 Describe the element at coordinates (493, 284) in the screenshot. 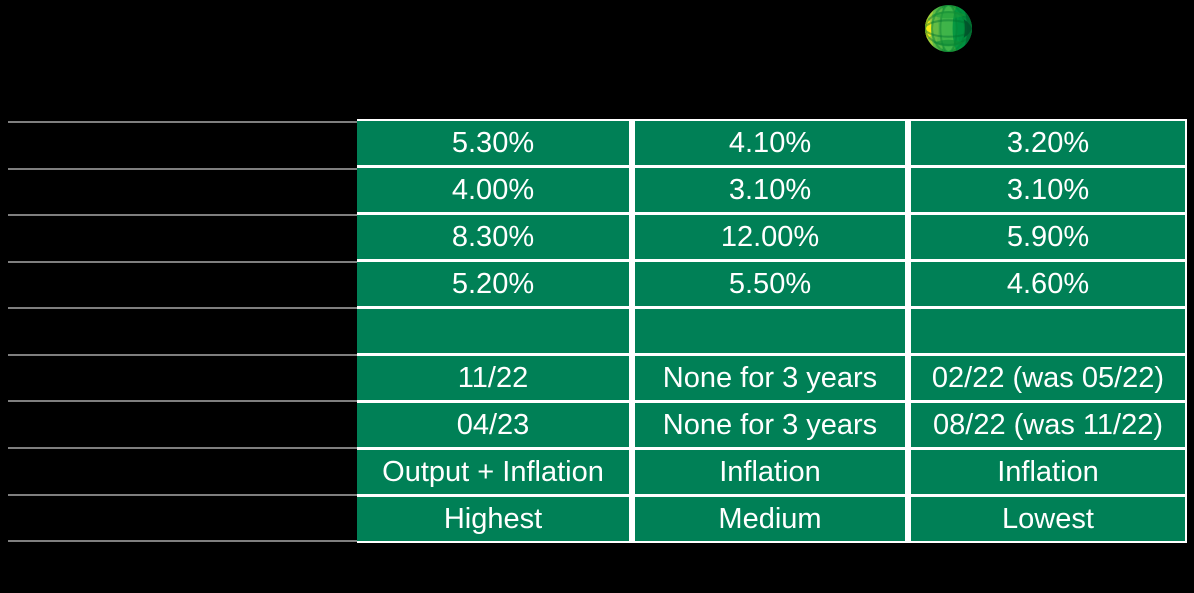

I see `table-cell: 5.20%` at that location.